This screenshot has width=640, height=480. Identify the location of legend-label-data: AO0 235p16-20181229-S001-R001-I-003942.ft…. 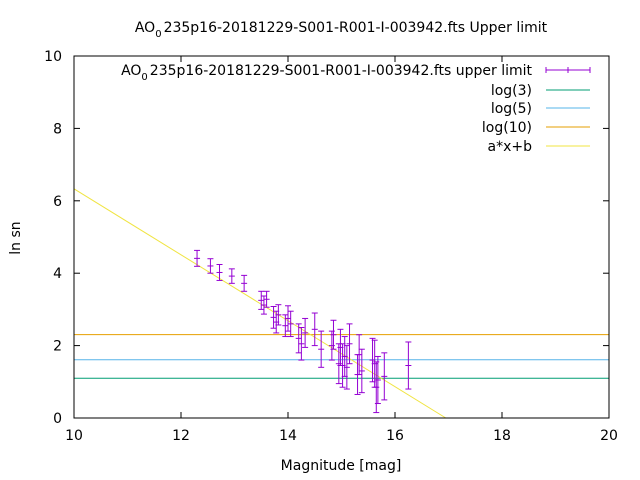
(326, 73).